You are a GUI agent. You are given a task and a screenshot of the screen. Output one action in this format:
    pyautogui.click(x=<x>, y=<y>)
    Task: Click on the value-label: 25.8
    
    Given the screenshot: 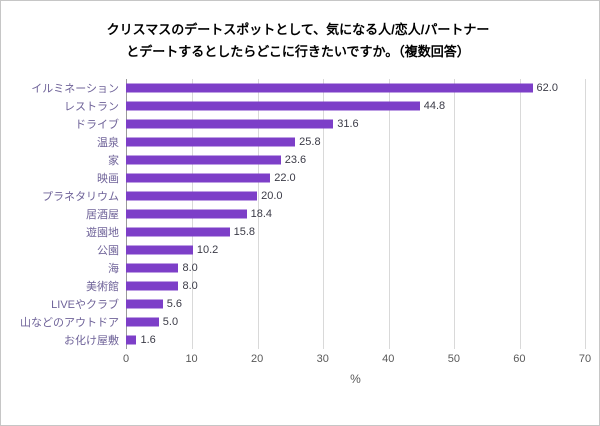 What is the action you would take?
    pyautogui.click(x=310, y=142)
    